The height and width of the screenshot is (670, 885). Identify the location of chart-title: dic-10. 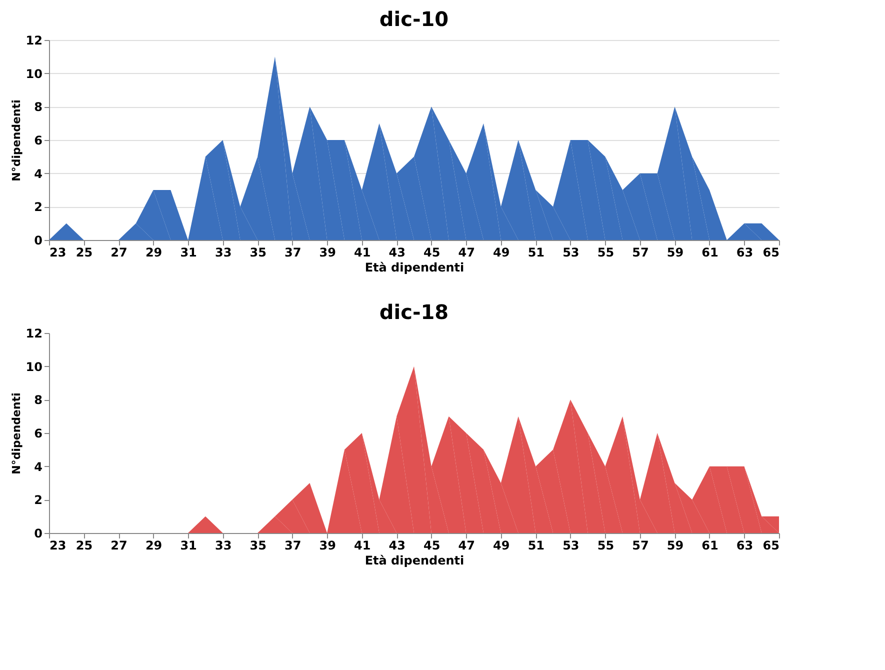
(414, 19).